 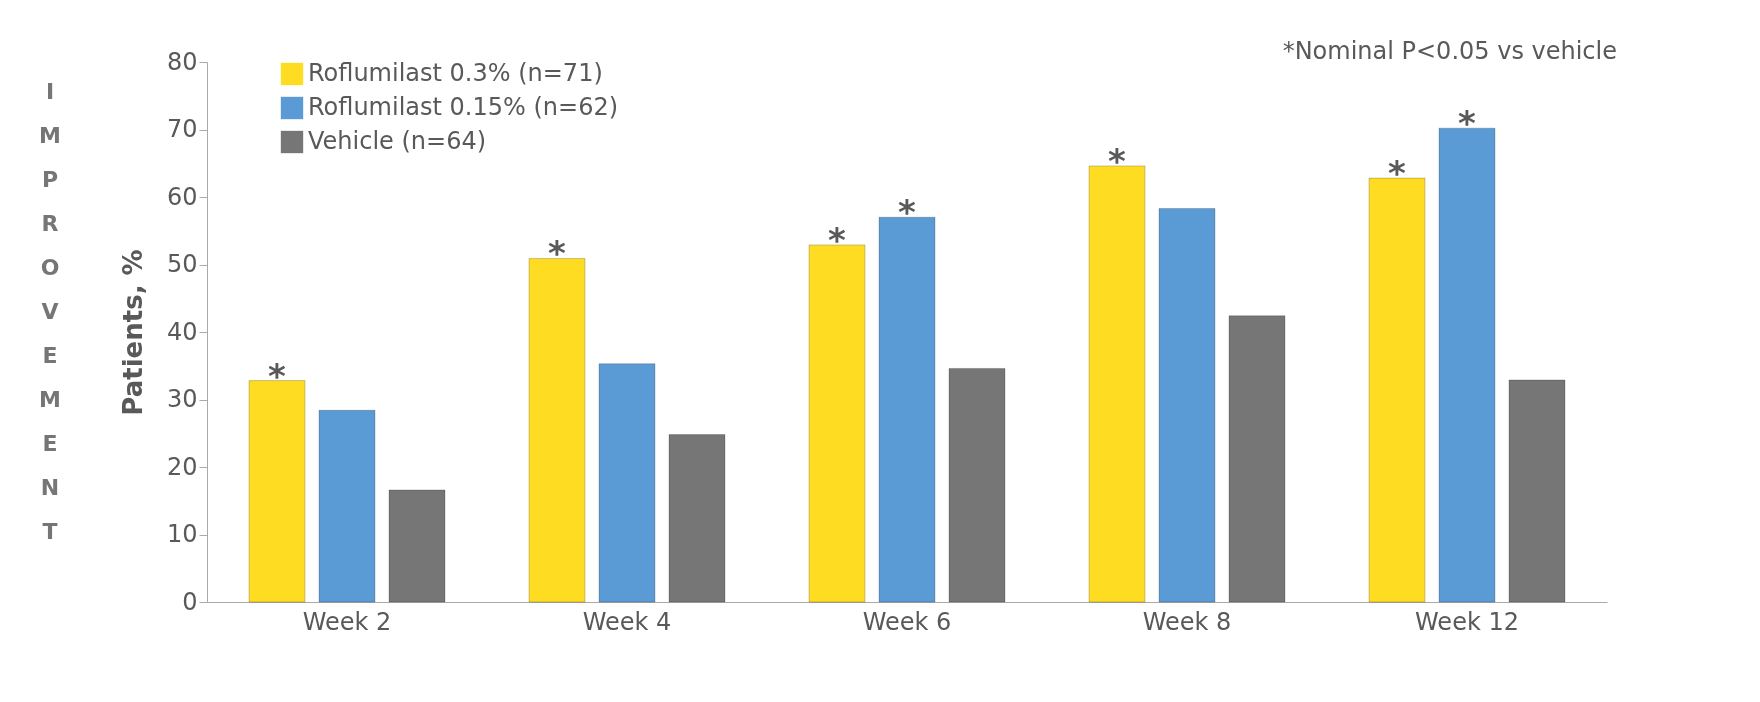 What do you see at coordinates (347, 621) in the screenshot?
I see `x-tick-label: Week 2` at bounding box center [347, 621].